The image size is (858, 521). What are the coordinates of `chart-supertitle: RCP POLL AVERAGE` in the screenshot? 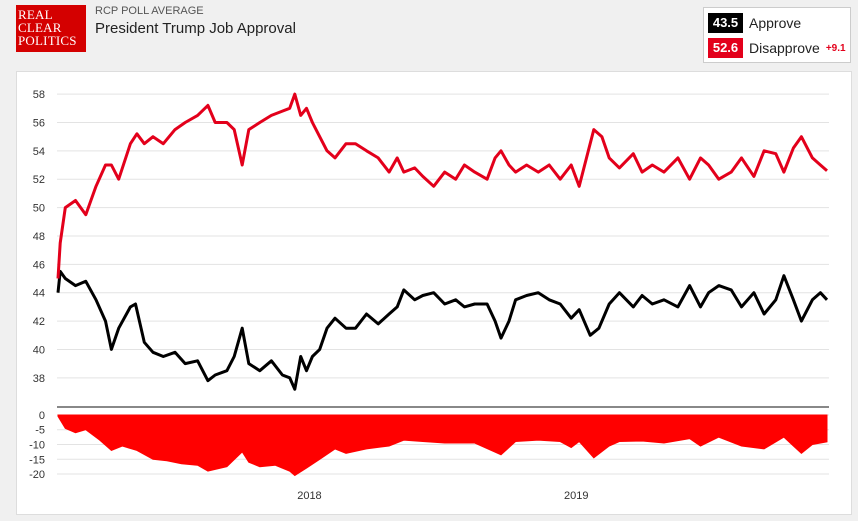 It's located at (149, 11).